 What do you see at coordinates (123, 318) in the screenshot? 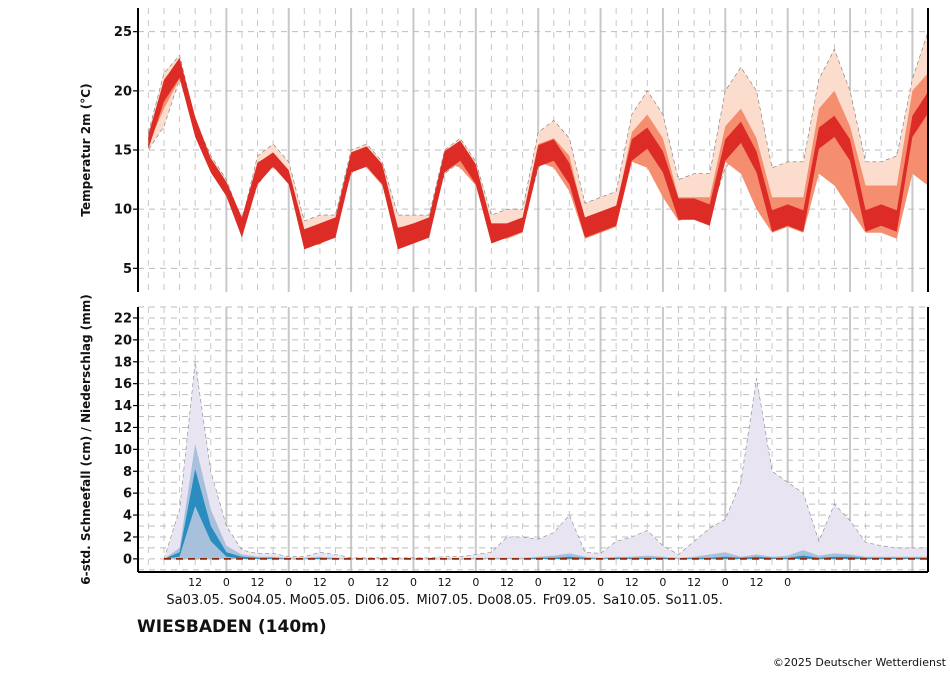
I see `y-tick-label: 22` at bounding box center [123, 318].